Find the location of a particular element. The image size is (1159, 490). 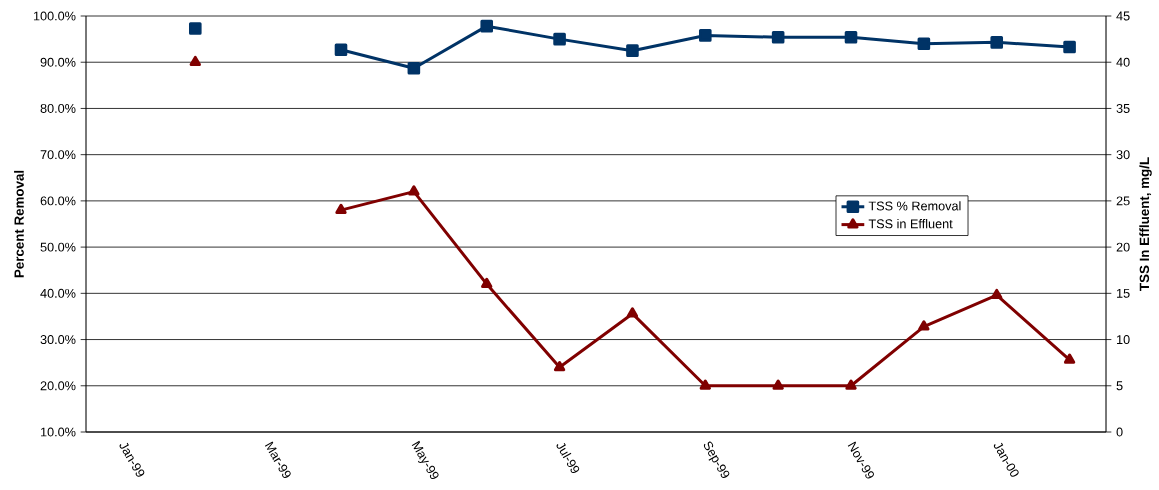

y-tick-label: 10.0% is located at coordinates (58, 432).